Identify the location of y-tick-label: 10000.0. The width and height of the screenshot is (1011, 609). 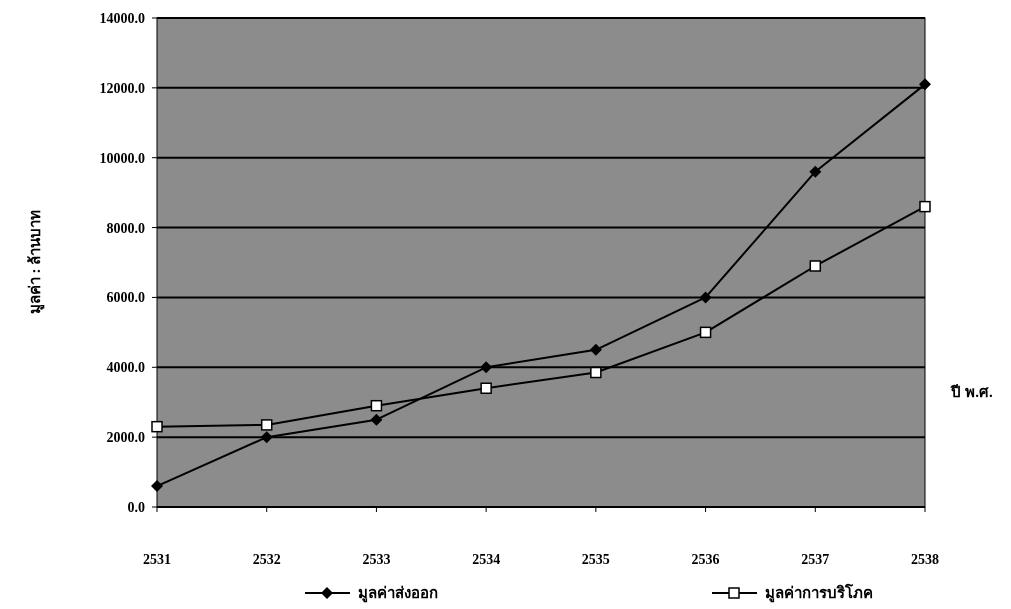
(122, 158).